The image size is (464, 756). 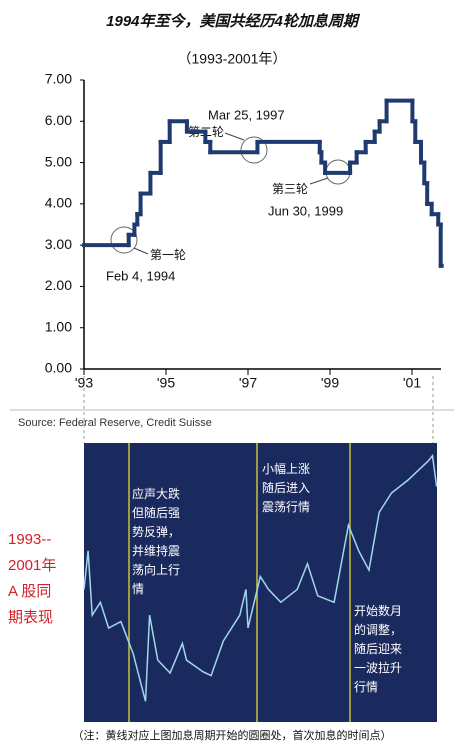 What do you see at coordinates (233, 21) in the screenshot?
I see `title: 1994年至今，美国共经历4轮加息周期` at bounding box center [233, 21].